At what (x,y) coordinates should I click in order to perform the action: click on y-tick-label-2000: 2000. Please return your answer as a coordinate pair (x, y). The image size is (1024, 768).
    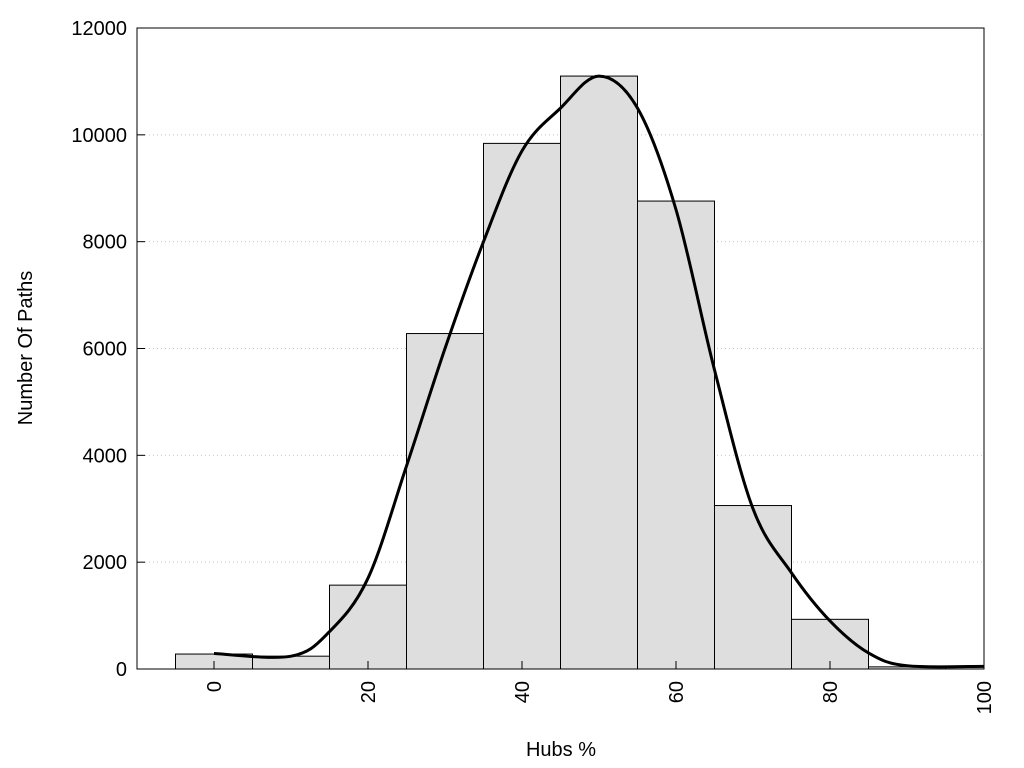
    Looking at the image, I should click on (105, 563).